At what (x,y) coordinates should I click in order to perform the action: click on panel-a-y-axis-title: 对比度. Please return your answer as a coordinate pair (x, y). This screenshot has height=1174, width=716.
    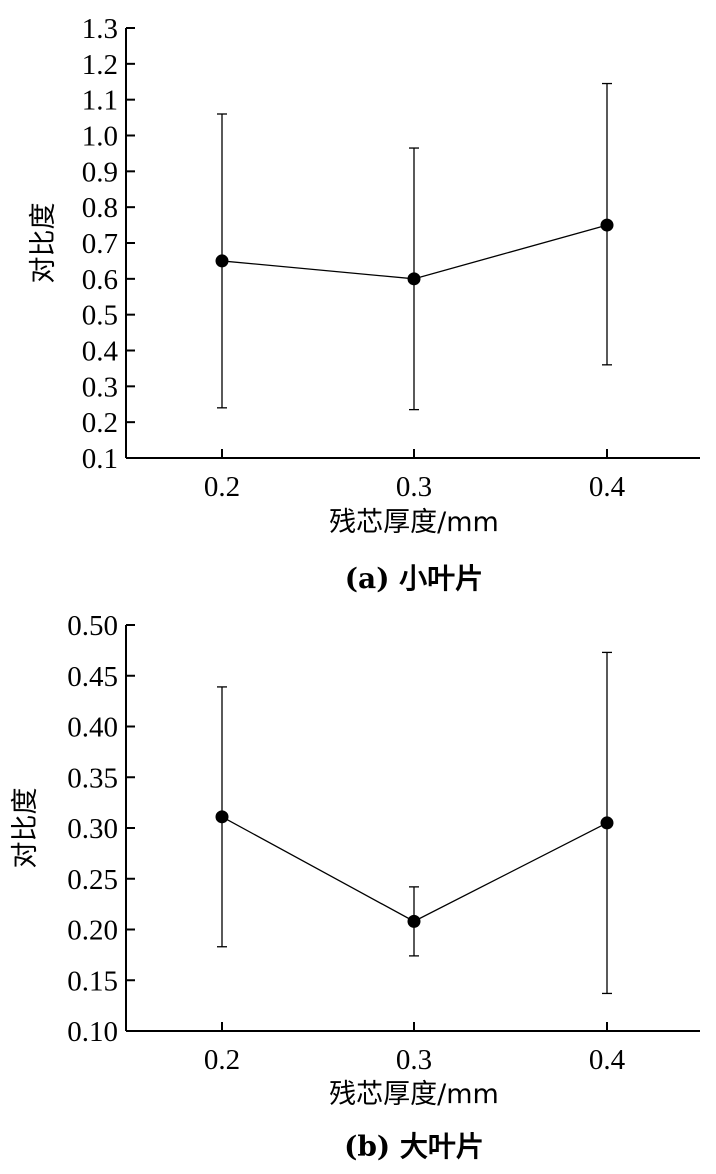
    Looking at the image, I should click on (43, 243).